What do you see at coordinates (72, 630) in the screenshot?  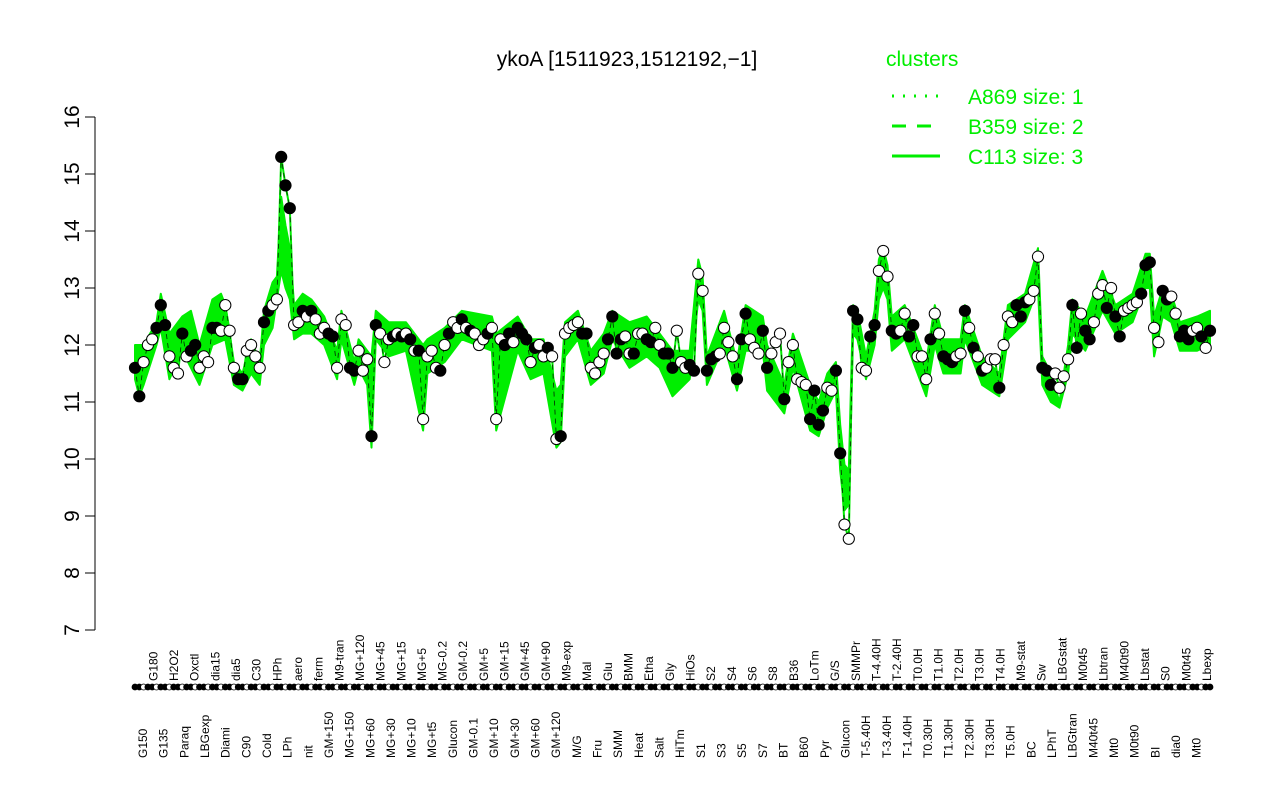 I see `y-tick-label: 7` at bounding box center [72, 630].